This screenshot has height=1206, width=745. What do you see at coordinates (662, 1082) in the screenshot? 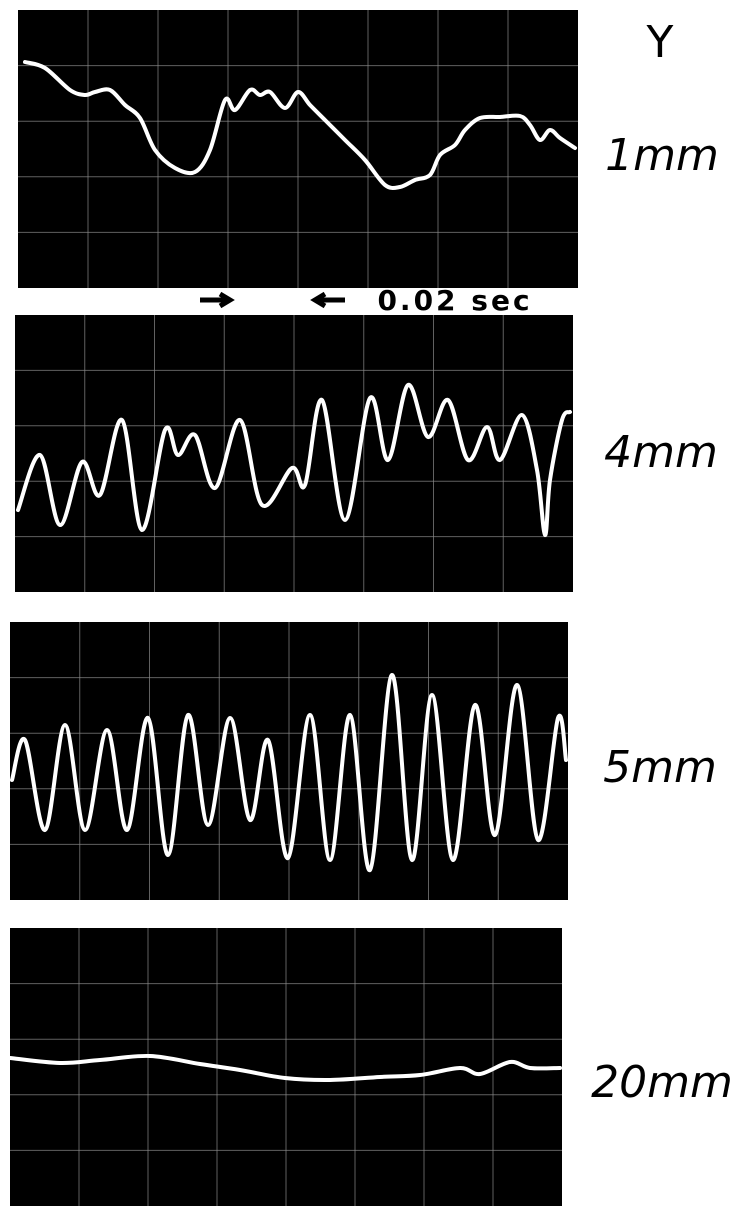
I see `panel-label: 20mm` at bounding box center [662, 1082].